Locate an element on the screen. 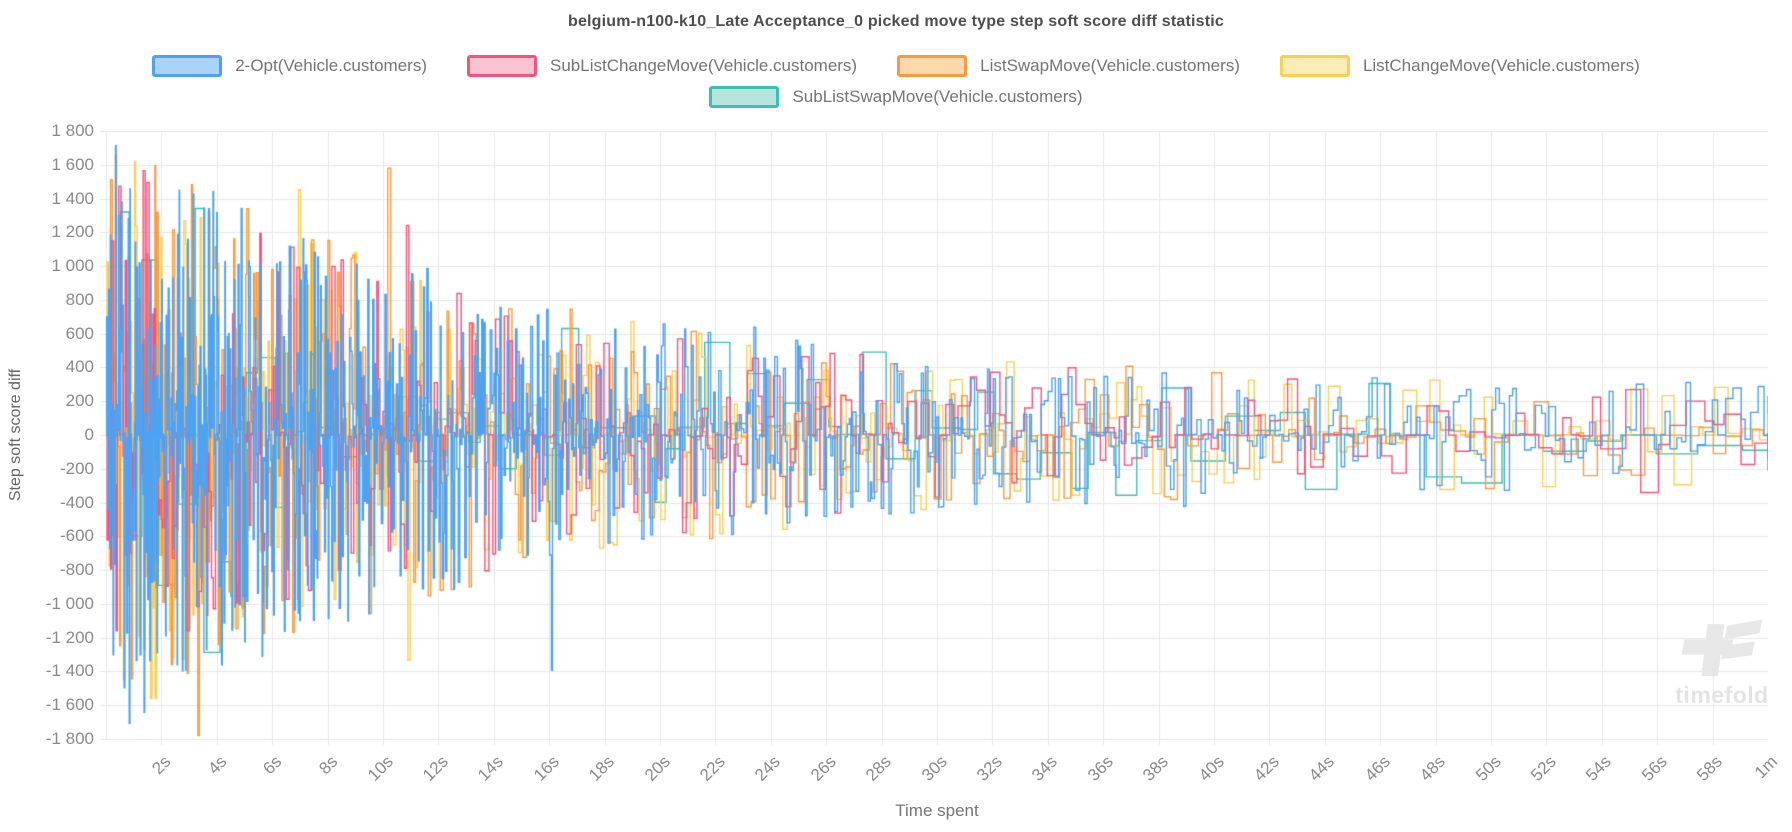 Image resolution: width=1792 pixels, height=832 pixels. y-tick-label: -1 800 is located at coordinates (69, 738).